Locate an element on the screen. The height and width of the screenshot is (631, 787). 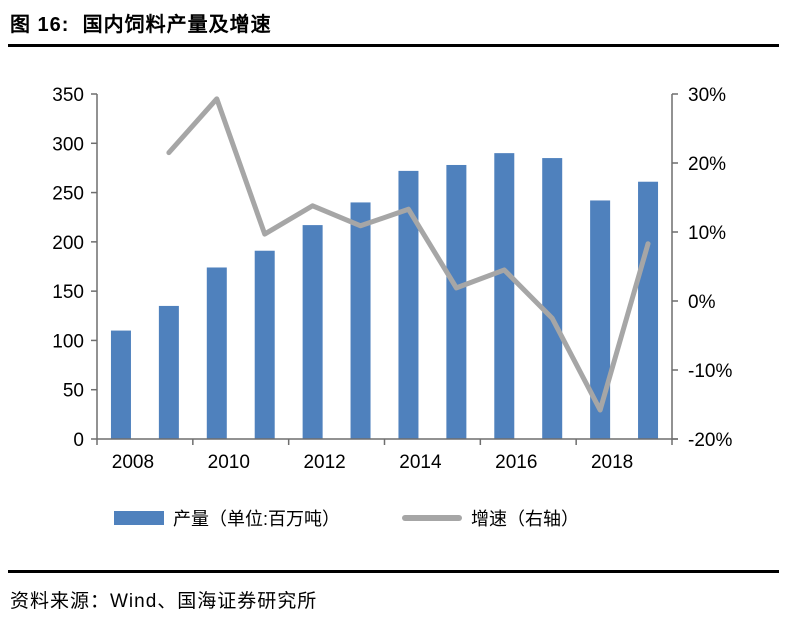
y-right-tick-label: -20% is located at coordinates (710, 440).